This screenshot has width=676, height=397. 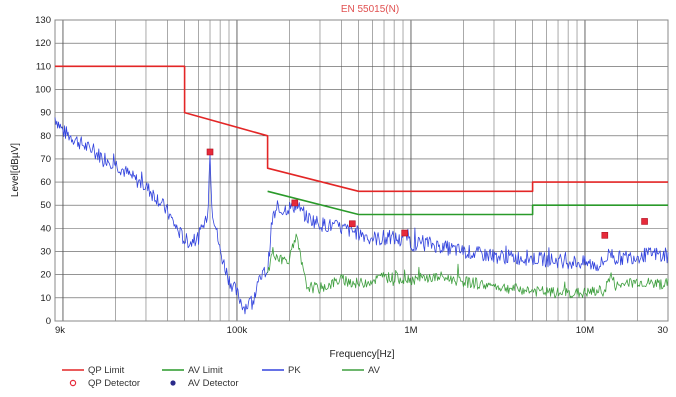 I want to click on y-tick-label: 0, so click(x=48, y=321).